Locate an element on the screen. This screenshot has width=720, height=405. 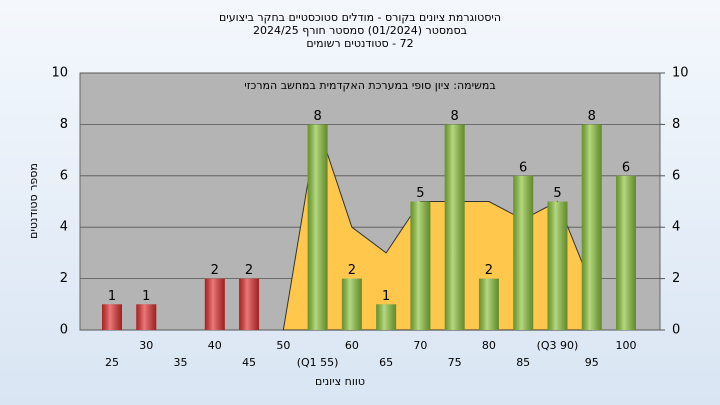
chart-title: 72 - סטודנטים רשומים is located at coordinates (359, 43).